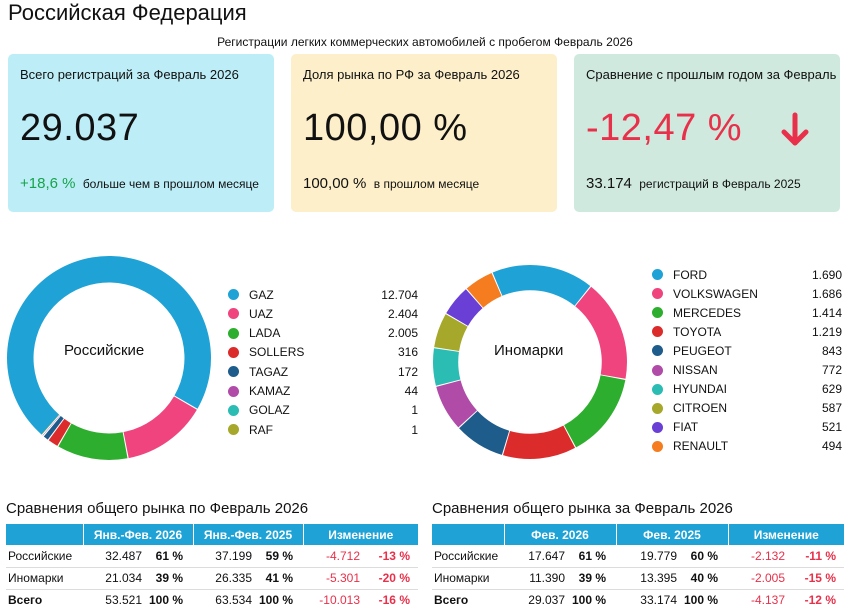  Describe the element at coordinates (747, 408) in the screenshot. I see `legend-item-citroen: CITROEN 587` at that location.